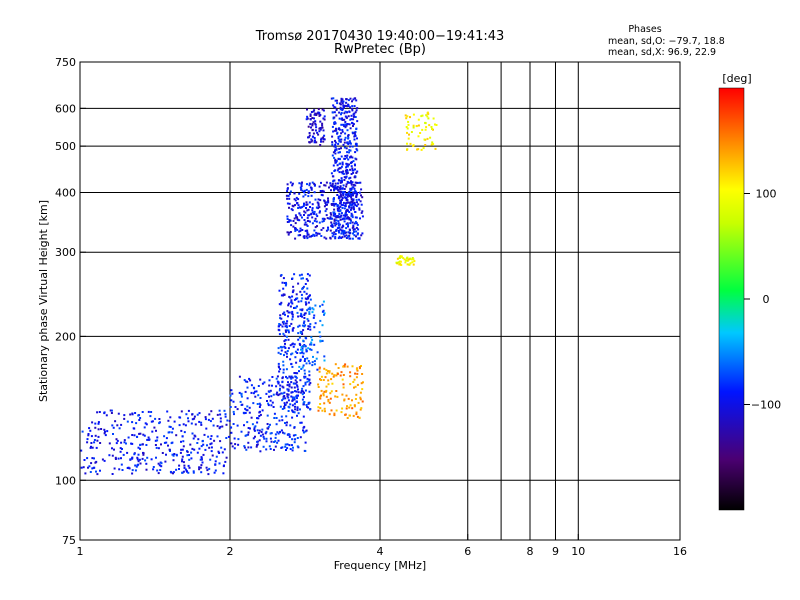  I want to click on colorbar-label: [deg], so click(736, 78).